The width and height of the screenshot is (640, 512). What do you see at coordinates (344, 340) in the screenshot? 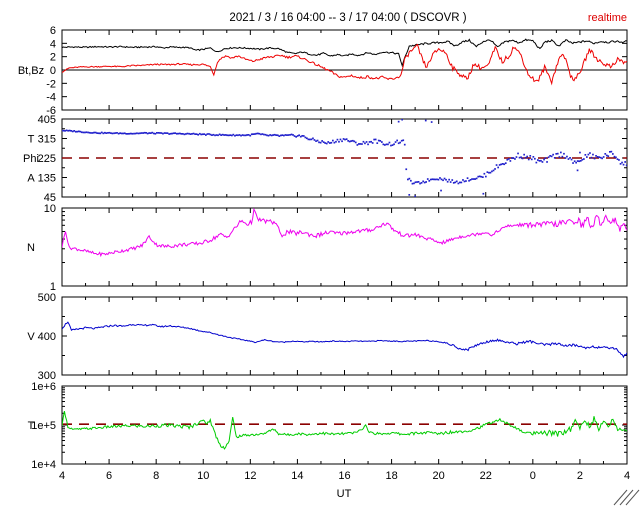
I see `series-v` at bounding box center [344, 340].